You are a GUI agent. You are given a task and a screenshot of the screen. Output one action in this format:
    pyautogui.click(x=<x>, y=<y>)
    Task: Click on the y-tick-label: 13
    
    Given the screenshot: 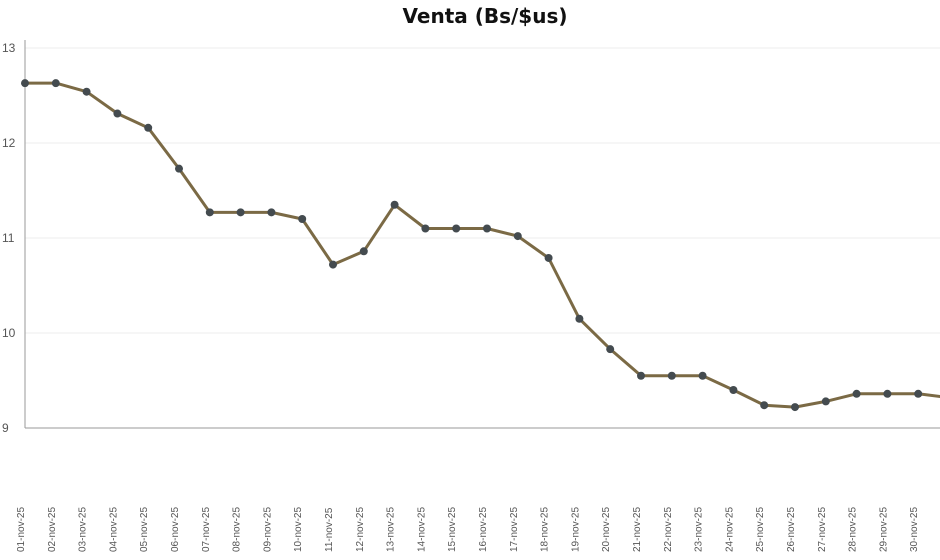 What is the action you would take?
    pyautogui.click(x=9, y=48)
    